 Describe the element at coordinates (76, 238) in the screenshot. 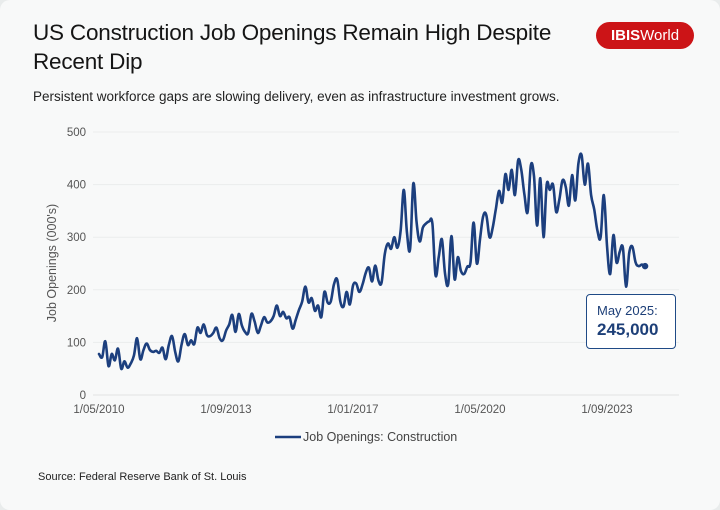

I see `y-tick-label: 300` at that location.